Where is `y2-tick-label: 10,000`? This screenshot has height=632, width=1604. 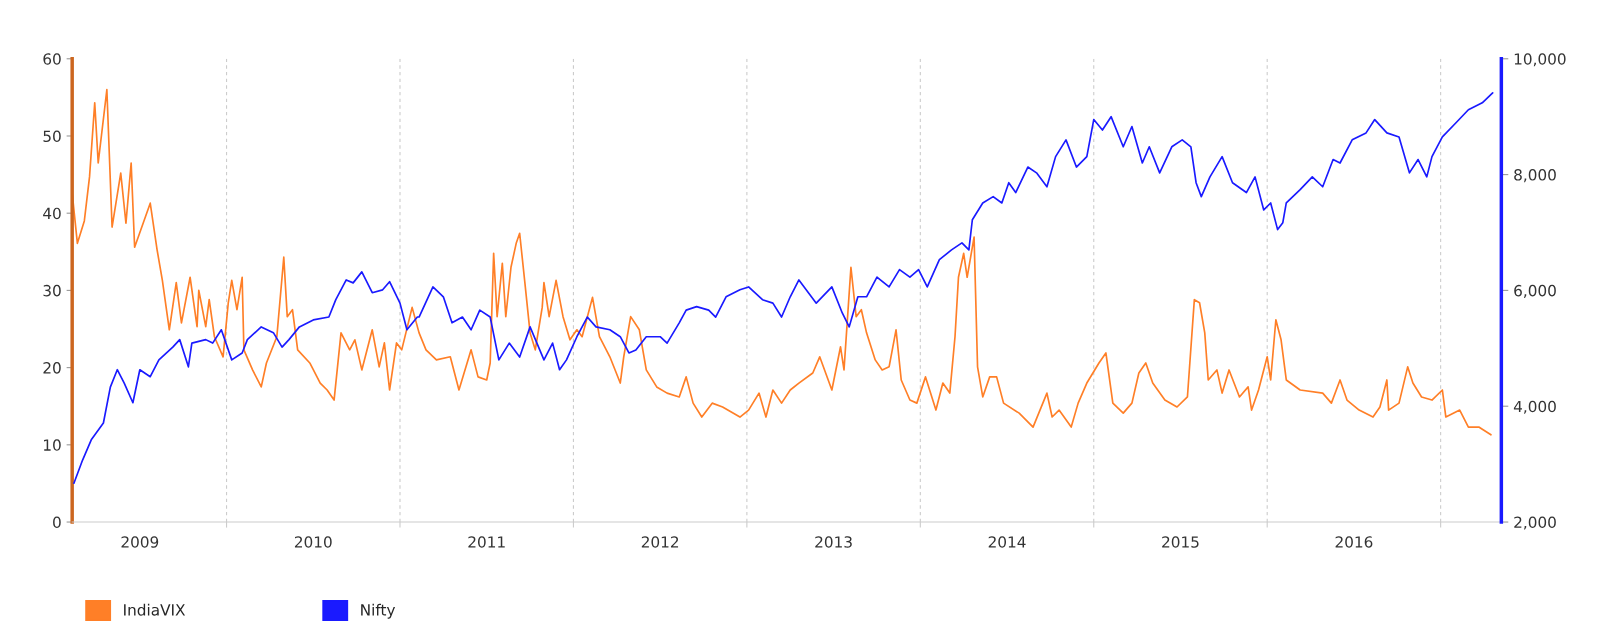 y2-tick-label: 10,000 is located at coordinates (1540, 60).